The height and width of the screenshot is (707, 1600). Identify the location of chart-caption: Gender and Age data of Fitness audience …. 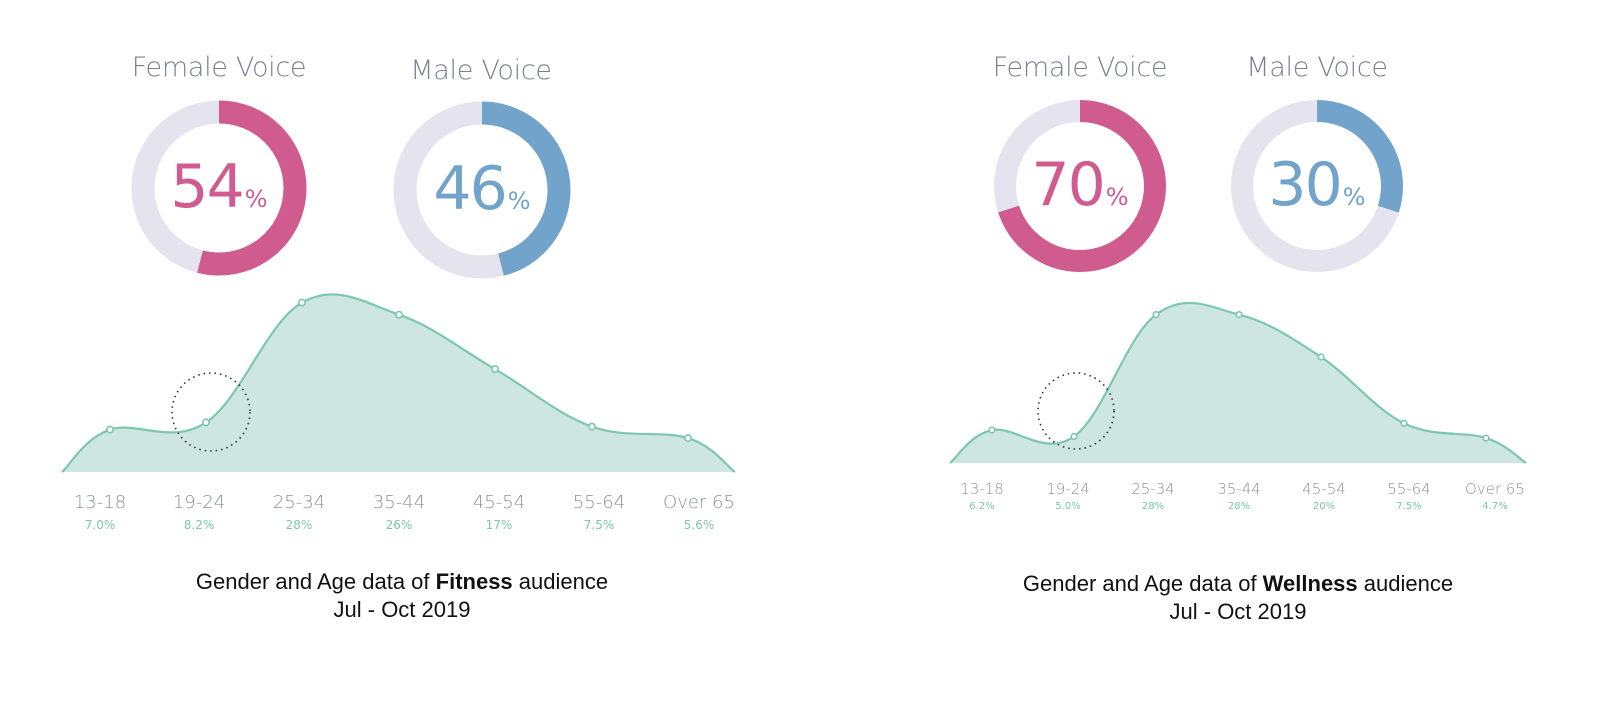
(402, 596).